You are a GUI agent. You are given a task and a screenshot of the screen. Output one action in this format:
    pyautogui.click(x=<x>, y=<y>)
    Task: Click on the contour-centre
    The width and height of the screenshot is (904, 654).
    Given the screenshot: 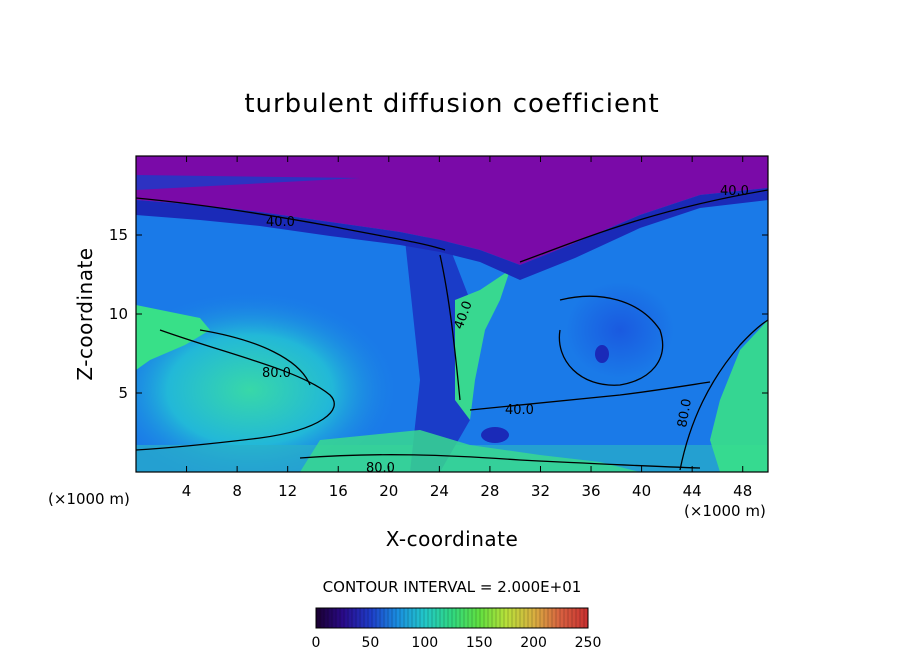 What is the action you would take?
    pyautogui.click(x=450, y=327)
    